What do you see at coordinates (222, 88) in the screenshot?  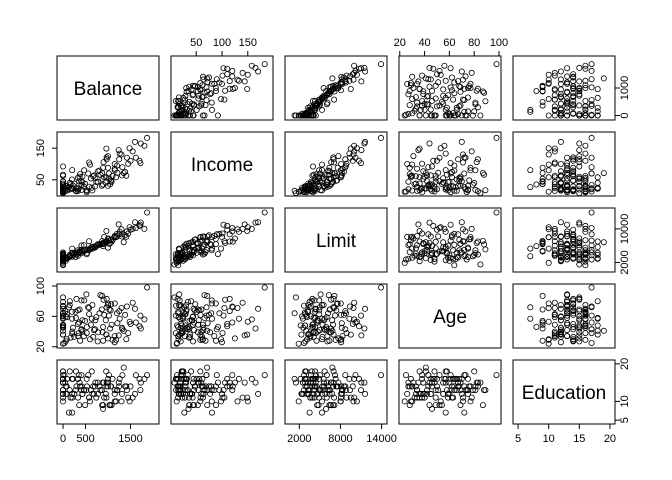 I see `panel-balance-vs-income` at bounding box center [222, 88].